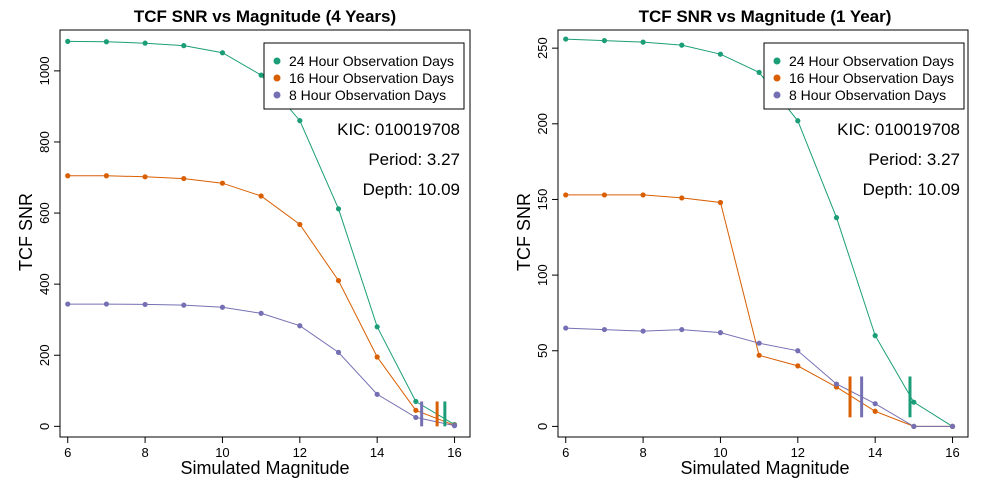 Image resolution: width=1000 pixels, height=485 pixels. What do you see at coordinates (542, 275) in the screenshot?
I see `y-tick-label: 100` at bounding box center [542, 275].